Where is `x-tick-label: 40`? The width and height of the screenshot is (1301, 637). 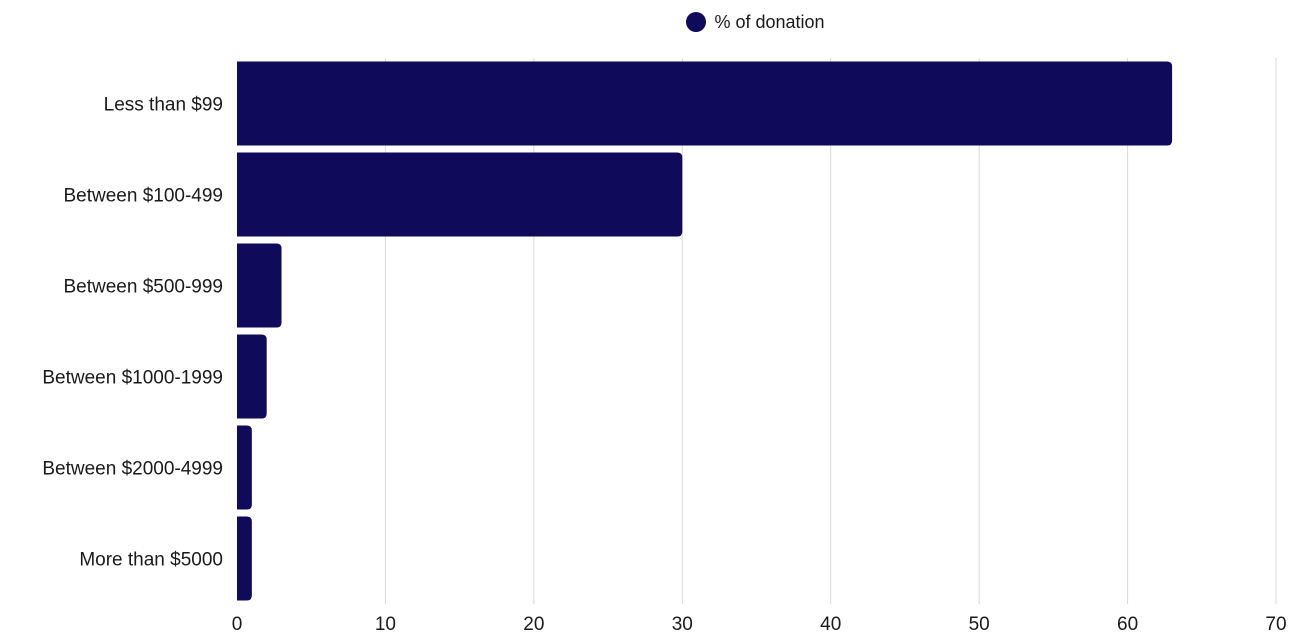 x-tick-label: 40 is located at coordinates (830, 624).